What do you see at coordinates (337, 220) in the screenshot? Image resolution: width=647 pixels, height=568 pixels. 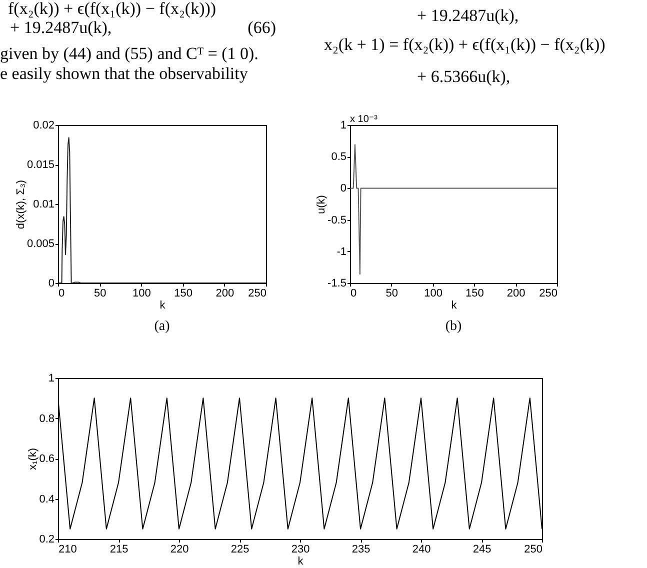 I see `y-tick-label: -0.5` at bounding box center [337, 220].